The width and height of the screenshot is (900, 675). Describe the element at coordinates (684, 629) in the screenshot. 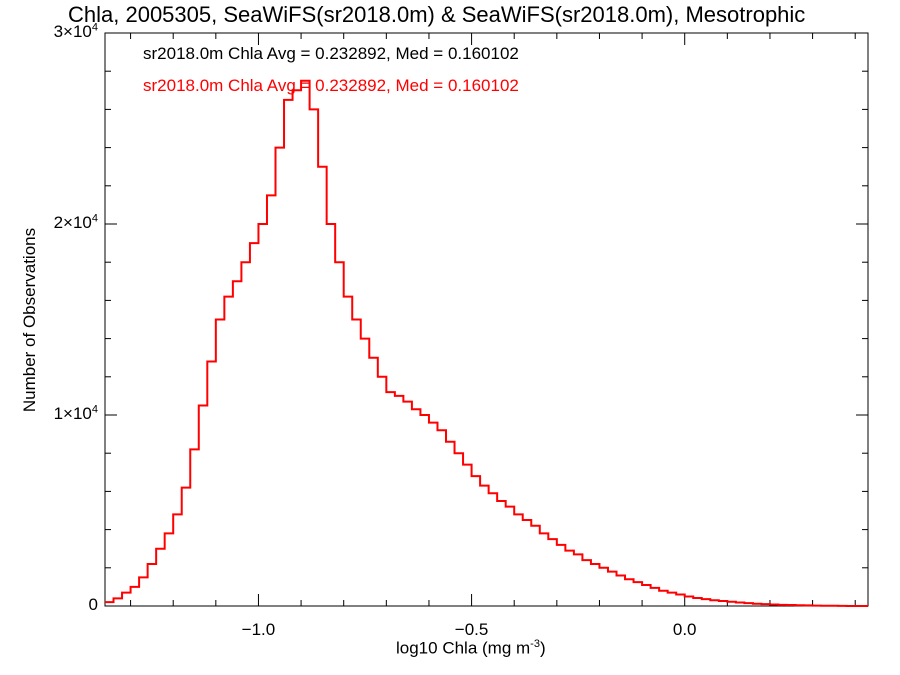

I see `x-tick-label: 0.0` at that location.